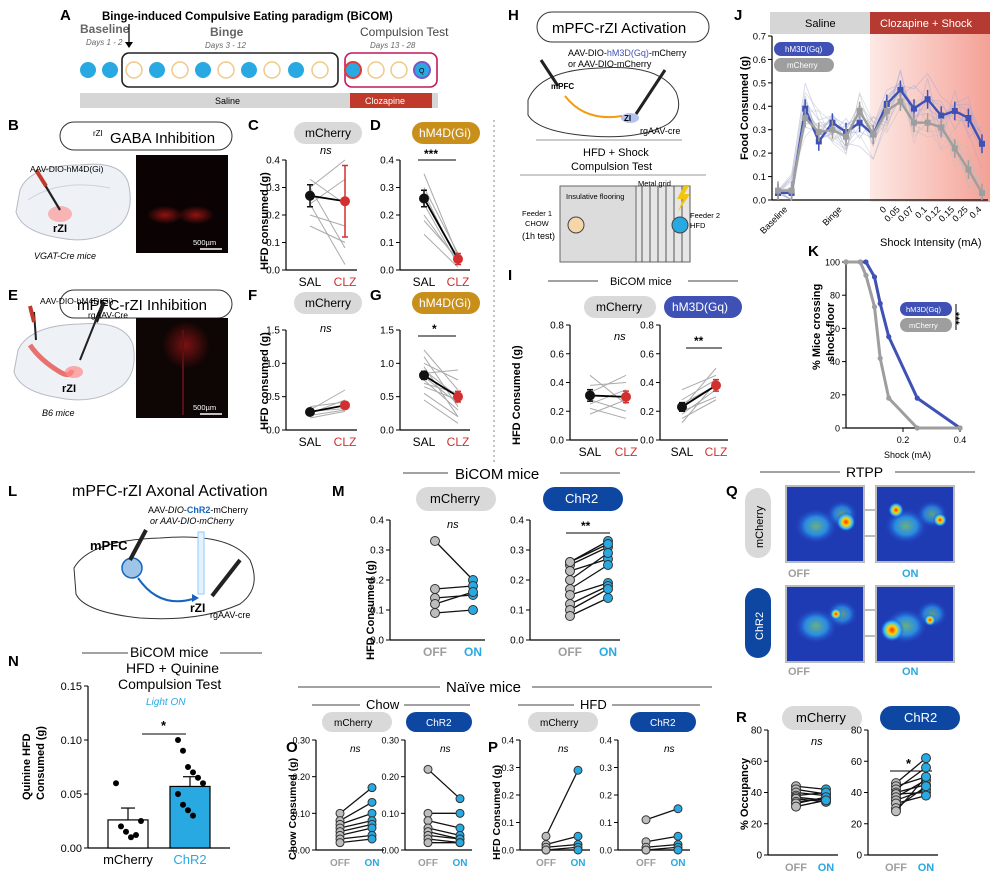  I want to click on pill-chr2-m, so click(583, 499).